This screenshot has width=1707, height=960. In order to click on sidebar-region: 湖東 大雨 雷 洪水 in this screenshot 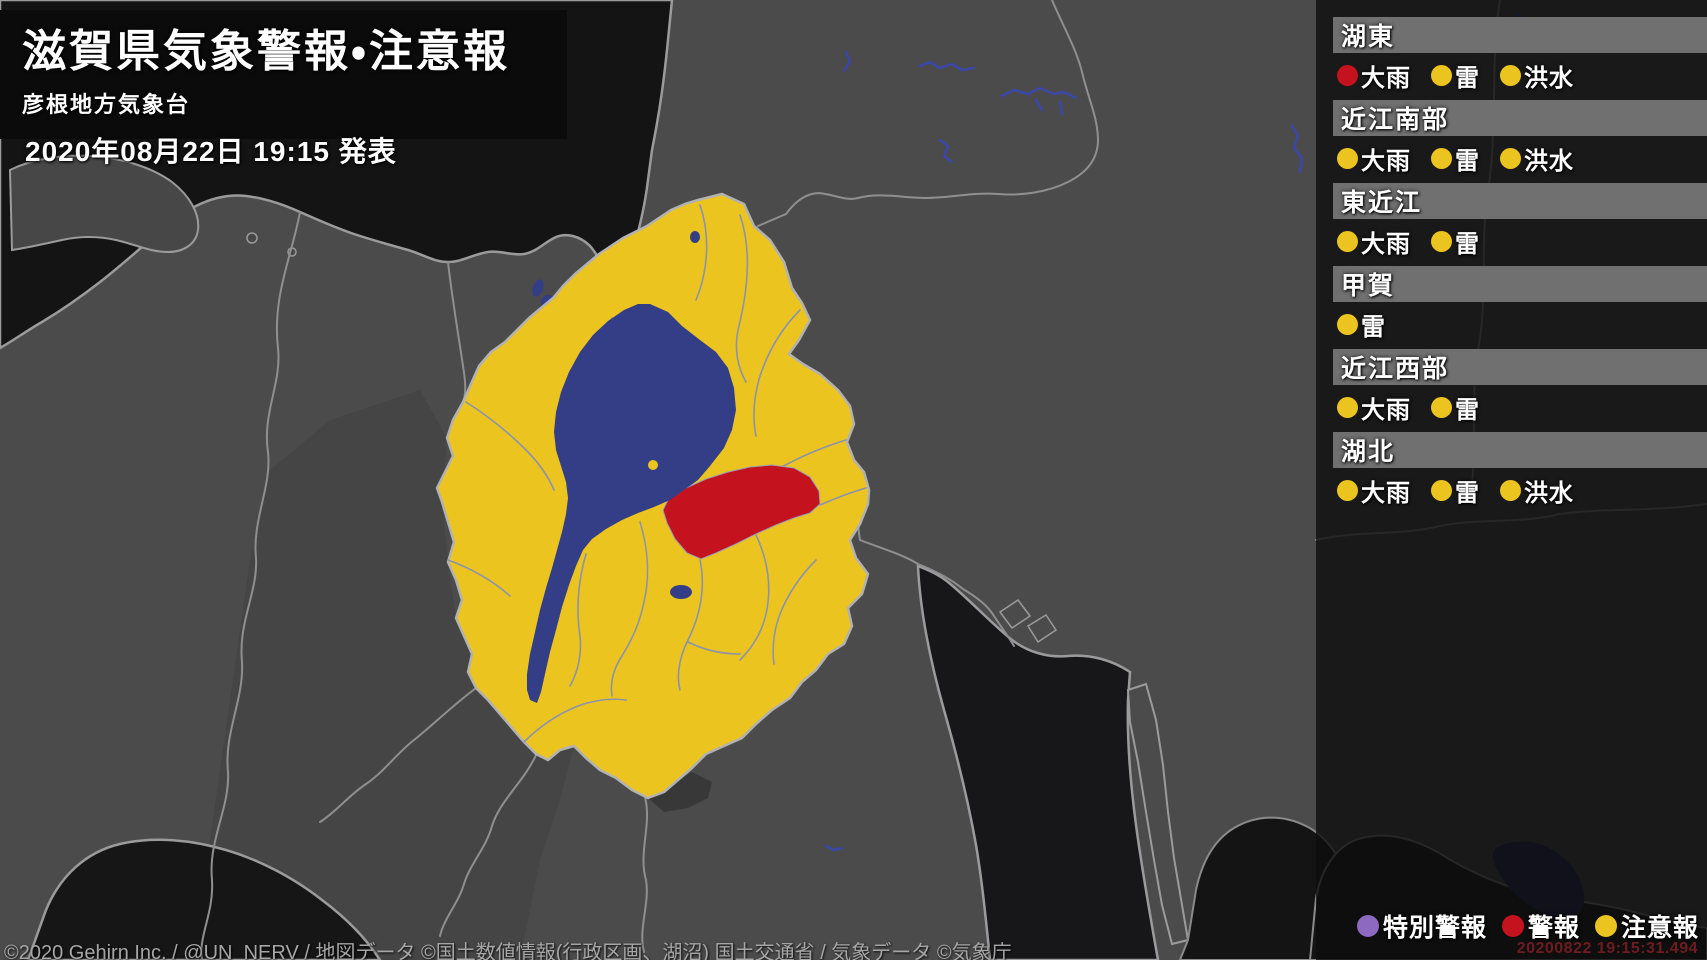, I will do `click(1520, 57)`.